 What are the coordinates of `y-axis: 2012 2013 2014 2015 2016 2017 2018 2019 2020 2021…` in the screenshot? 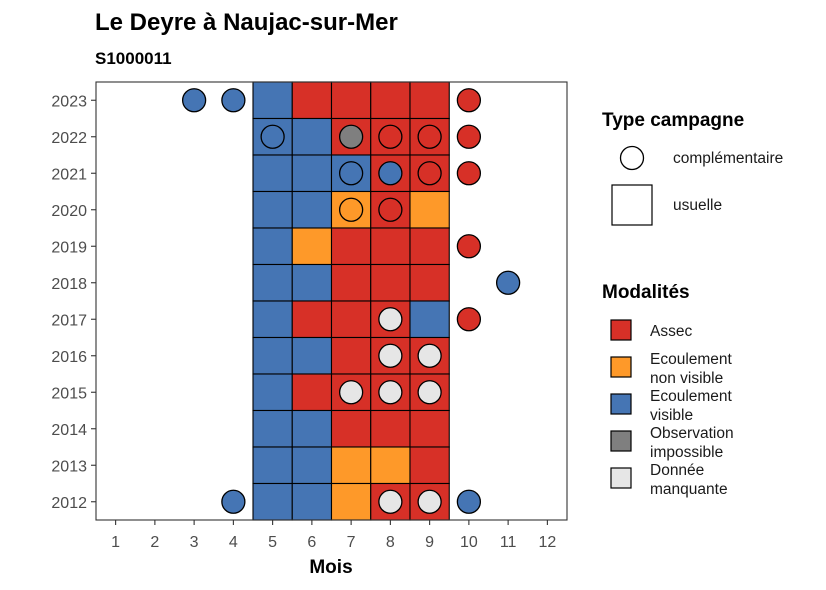 It's located at (73, 302).